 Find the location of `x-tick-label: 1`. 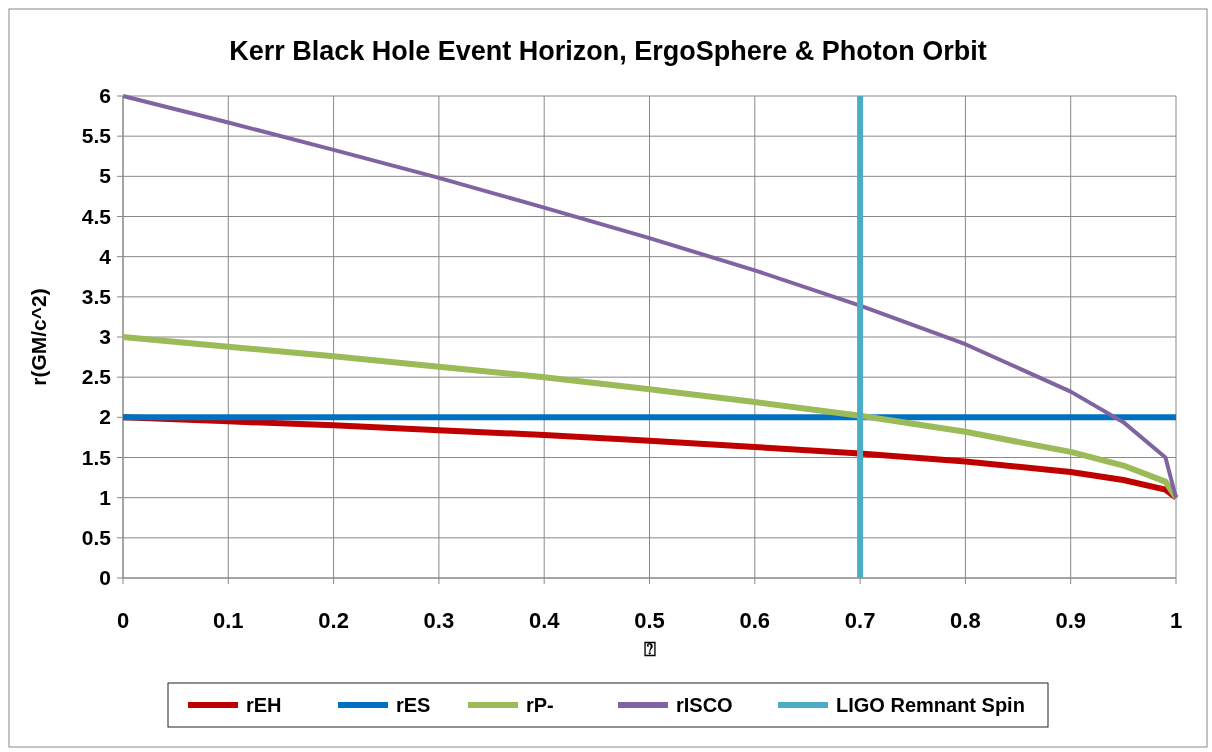

x-tick-label: 1 is located at coordinates (1176, 620).